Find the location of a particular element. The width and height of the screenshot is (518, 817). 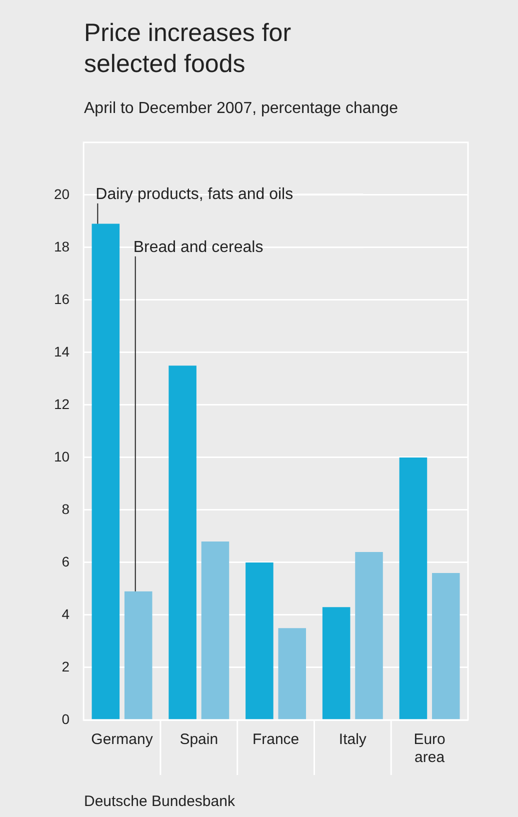

y-tick-label: 2 is located at coordinates (66, 666).